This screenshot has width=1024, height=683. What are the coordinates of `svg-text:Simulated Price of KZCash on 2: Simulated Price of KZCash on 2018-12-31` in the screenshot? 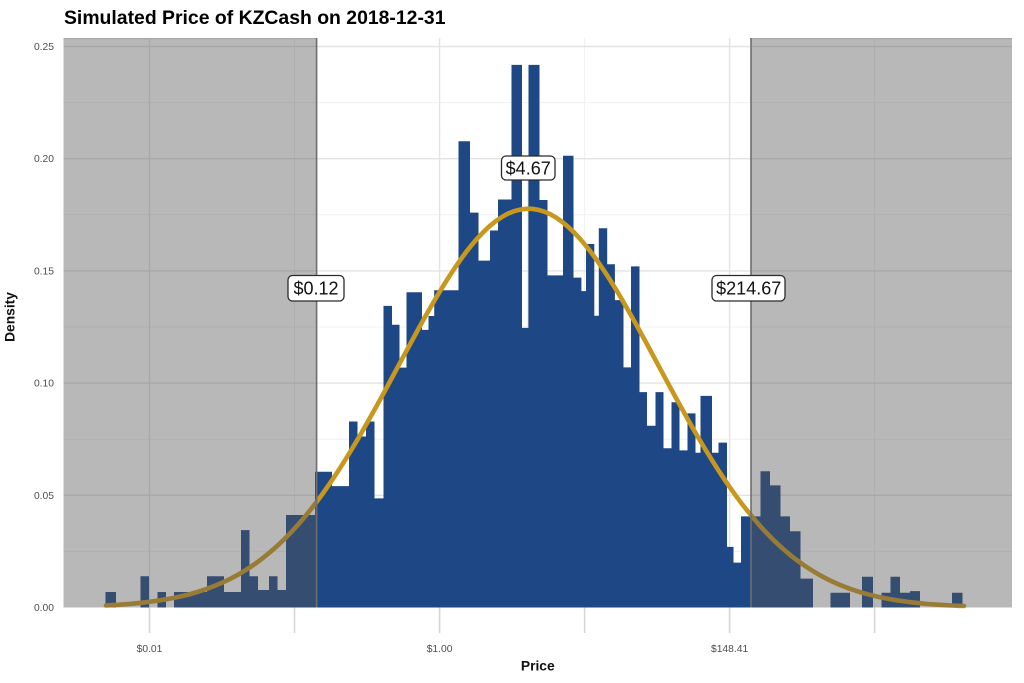 It's located at (255, 18).